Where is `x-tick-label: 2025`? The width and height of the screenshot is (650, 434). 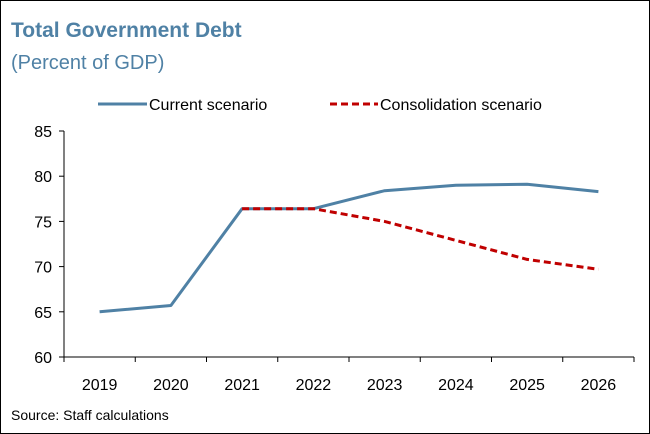 x-tick-label: 2025 is located at coordinates (527, 385).